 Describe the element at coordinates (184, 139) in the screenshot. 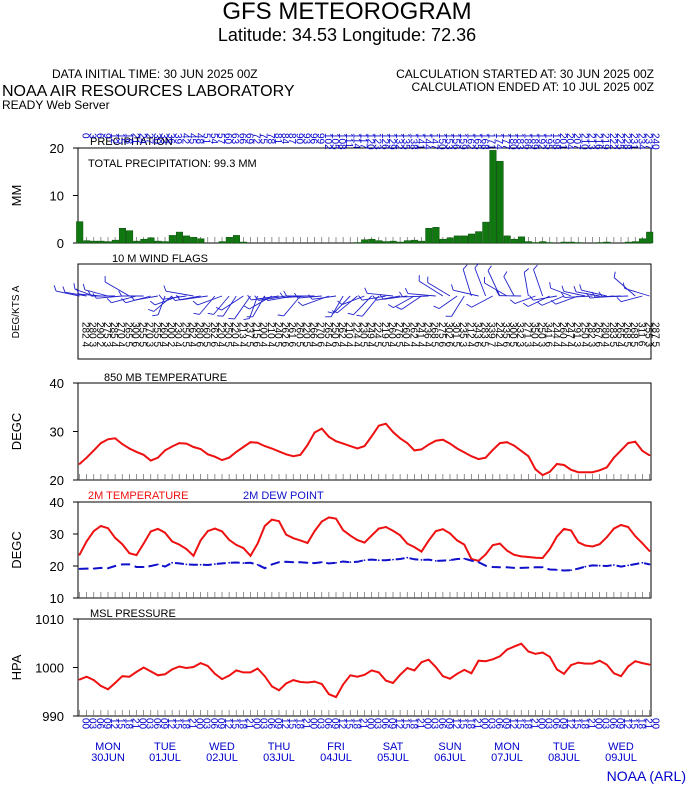

I see `forecast-hour-label: 42` at that location.